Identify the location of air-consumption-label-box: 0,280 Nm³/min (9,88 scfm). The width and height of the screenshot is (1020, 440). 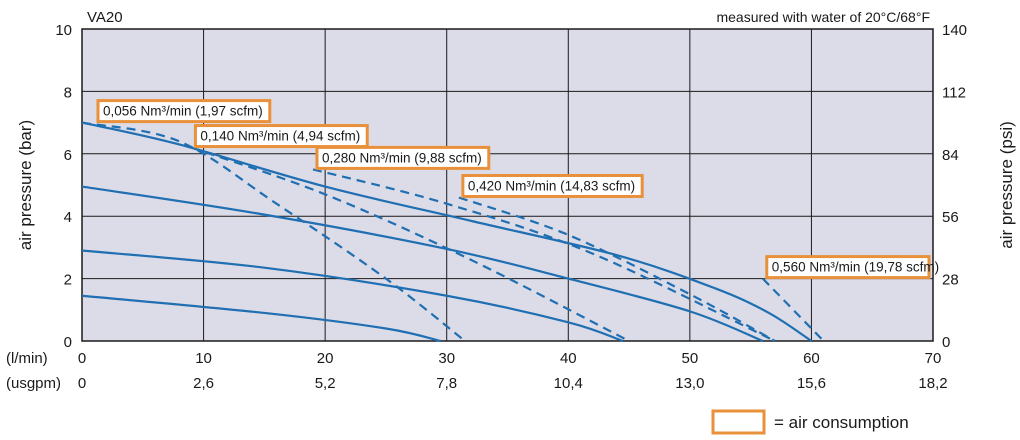
(403, 157).